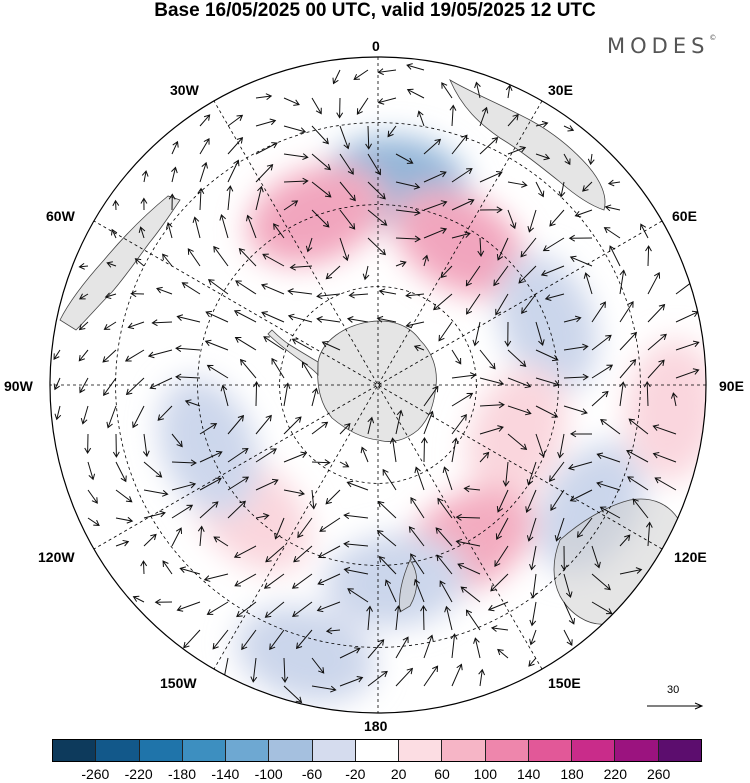  Describe the element at coordinates (615, 774) in the screenshot. I see `colorbar-tick-label: 220` at that location.